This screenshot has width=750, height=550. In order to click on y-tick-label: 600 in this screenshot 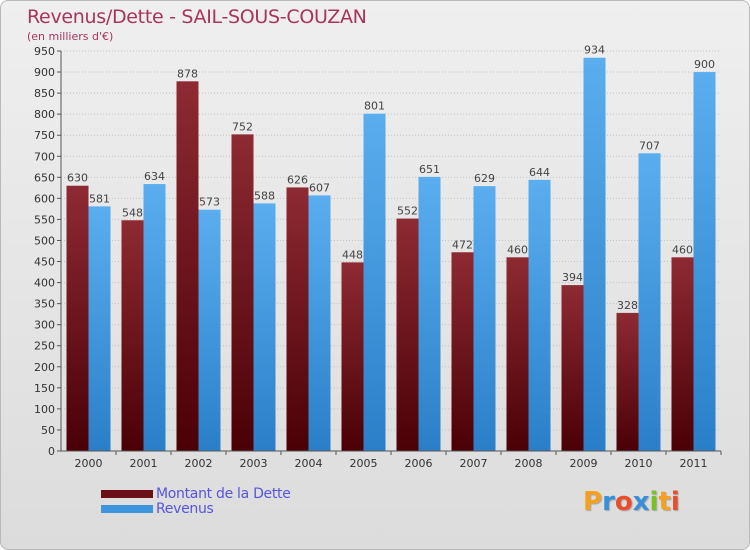, I will do `click(44, 198)`.